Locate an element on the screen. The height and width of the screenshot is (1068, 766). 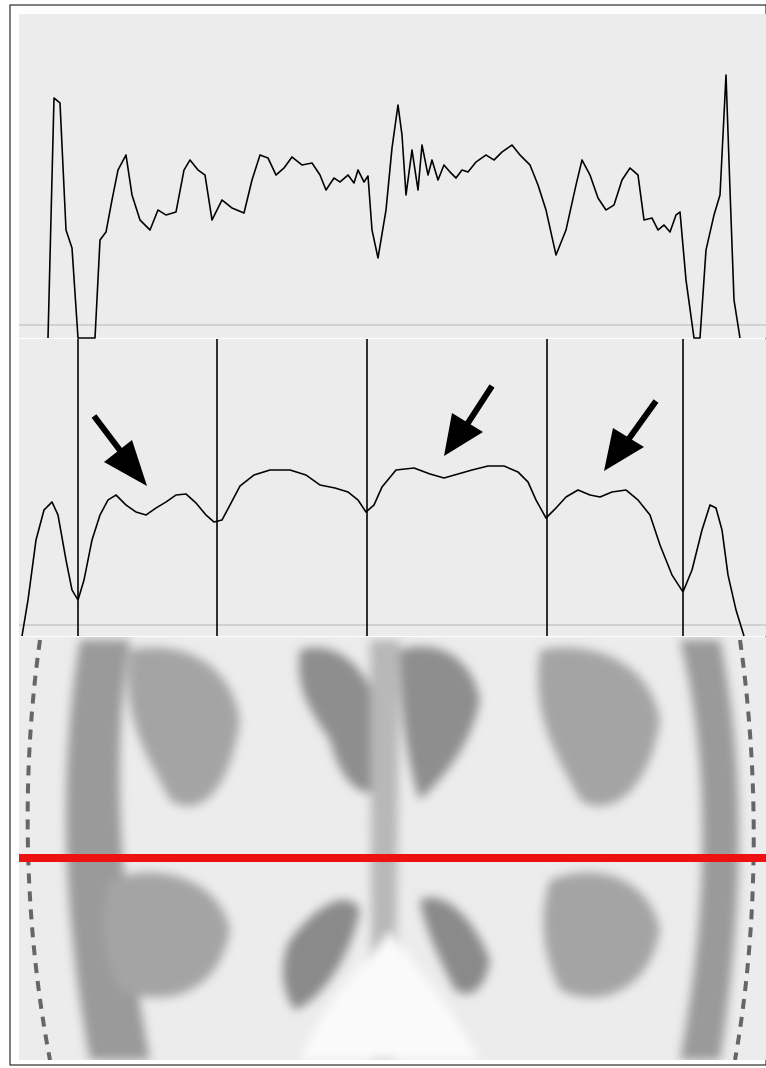
profile-line is located at coordinates (392, 858).